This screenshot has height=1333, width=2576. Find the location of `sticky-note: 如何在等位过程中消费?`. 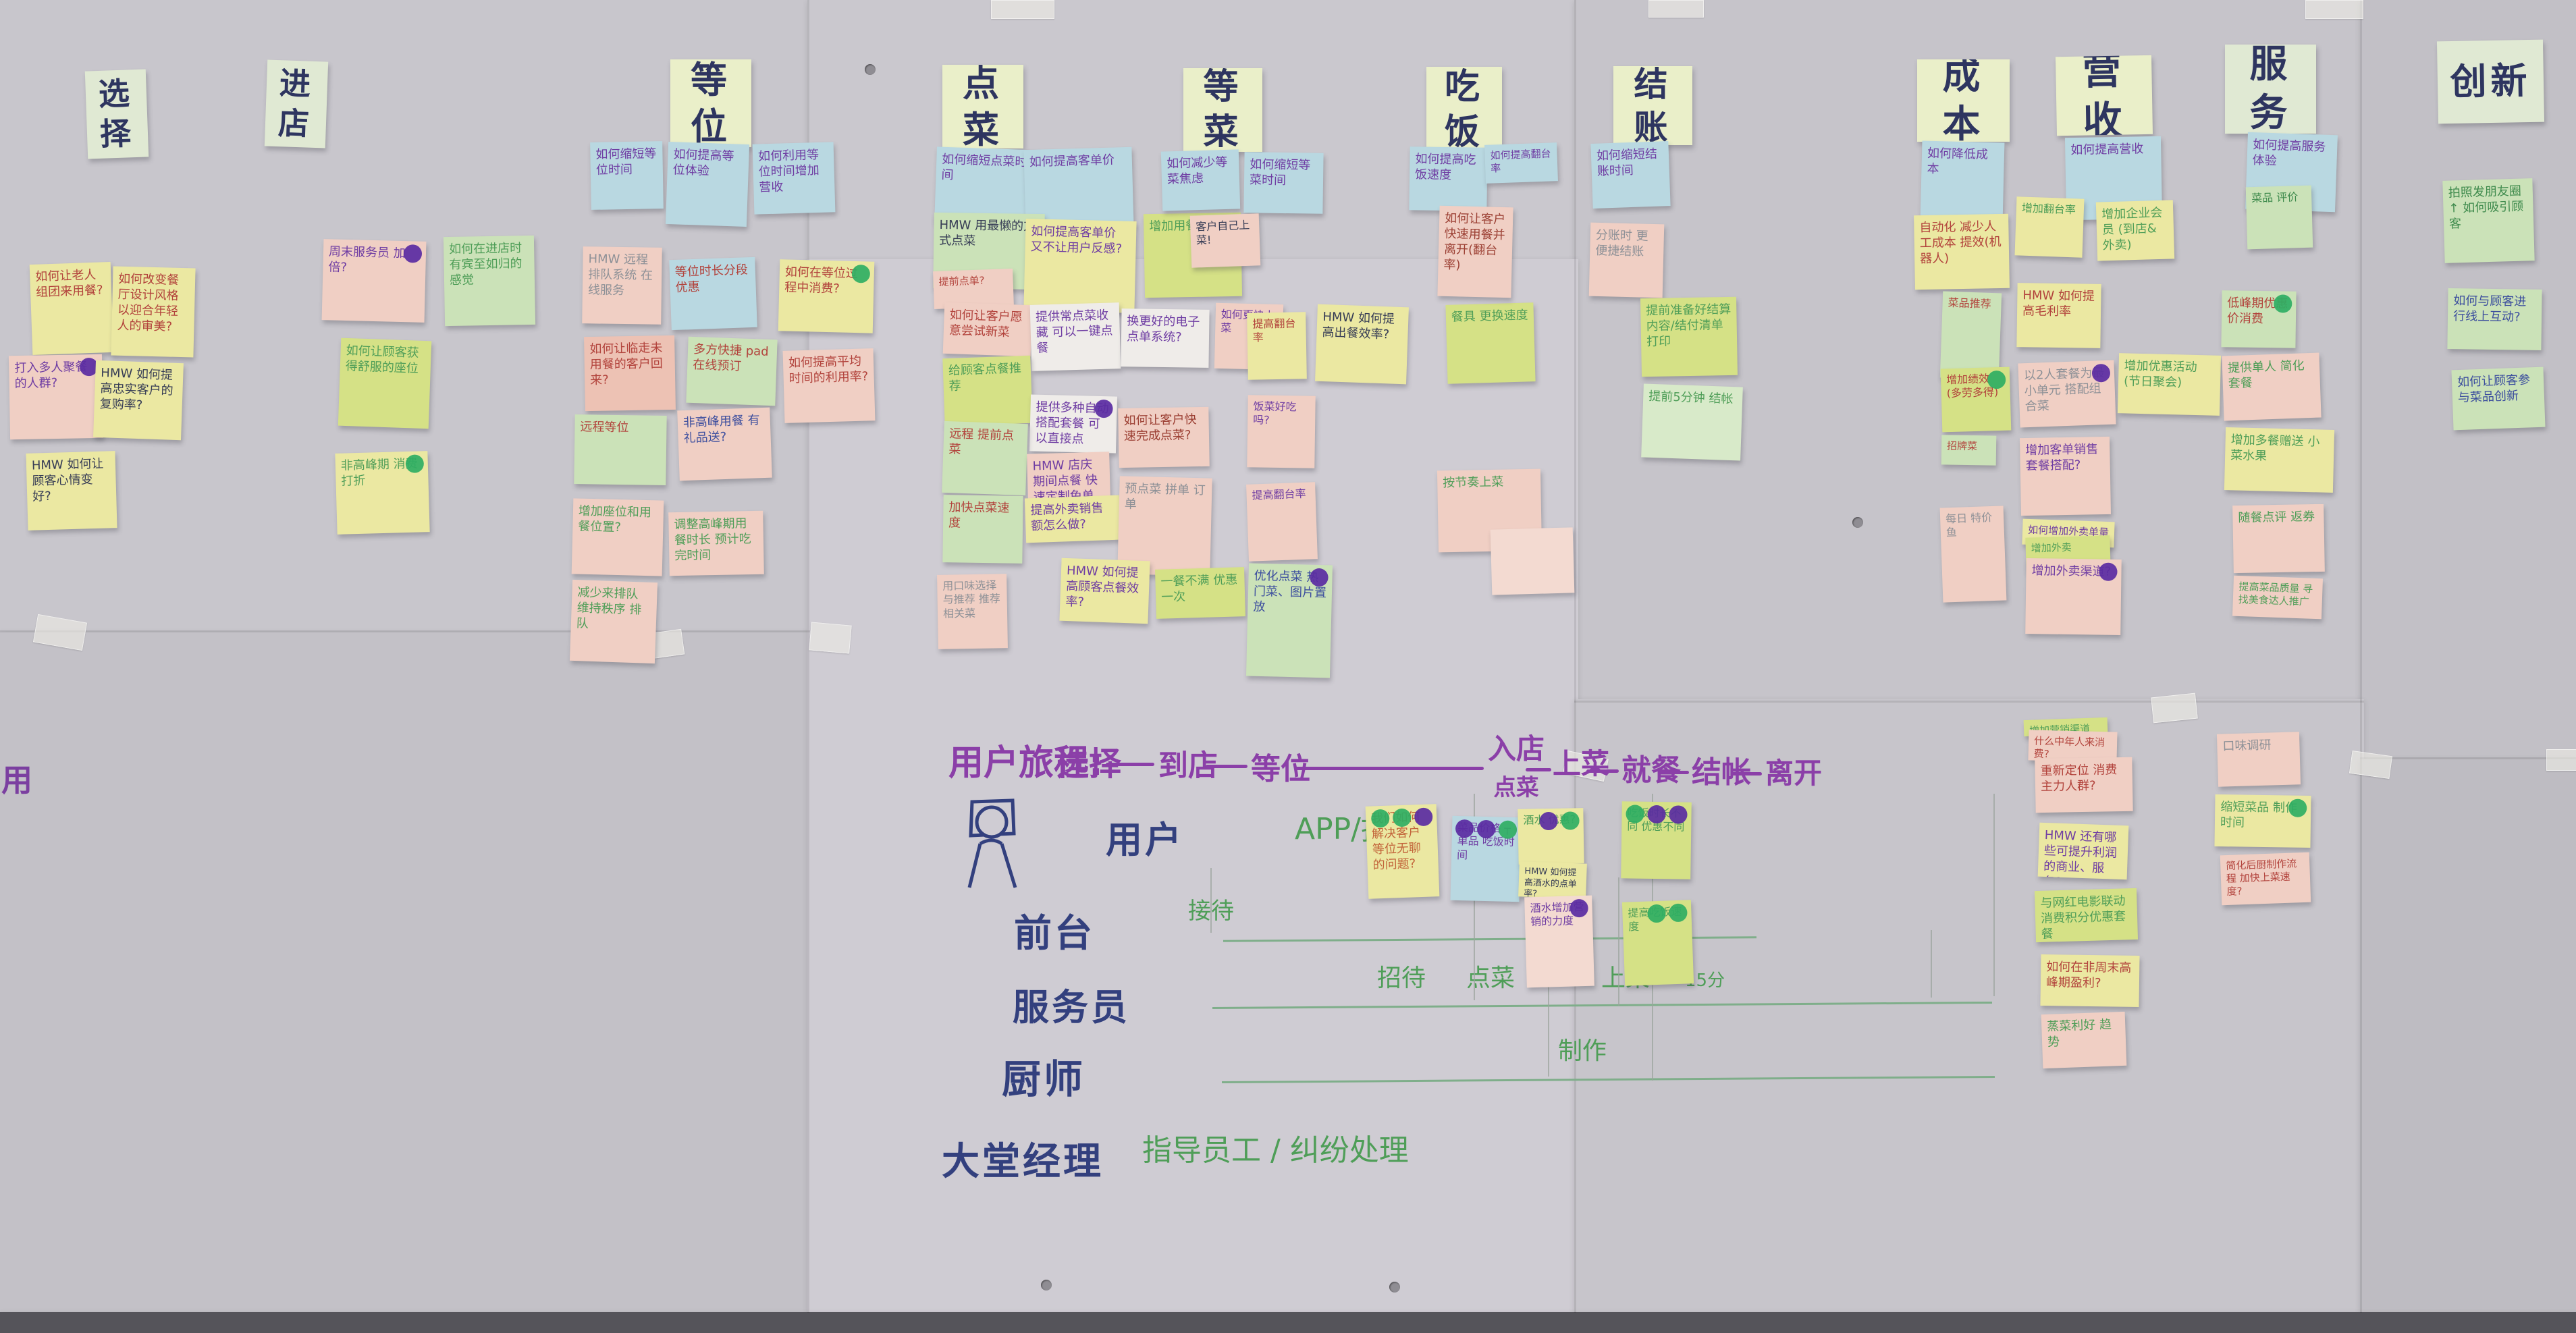

sticky-note: 如何在等位过程中消费? is located at coordinates (826, 296).